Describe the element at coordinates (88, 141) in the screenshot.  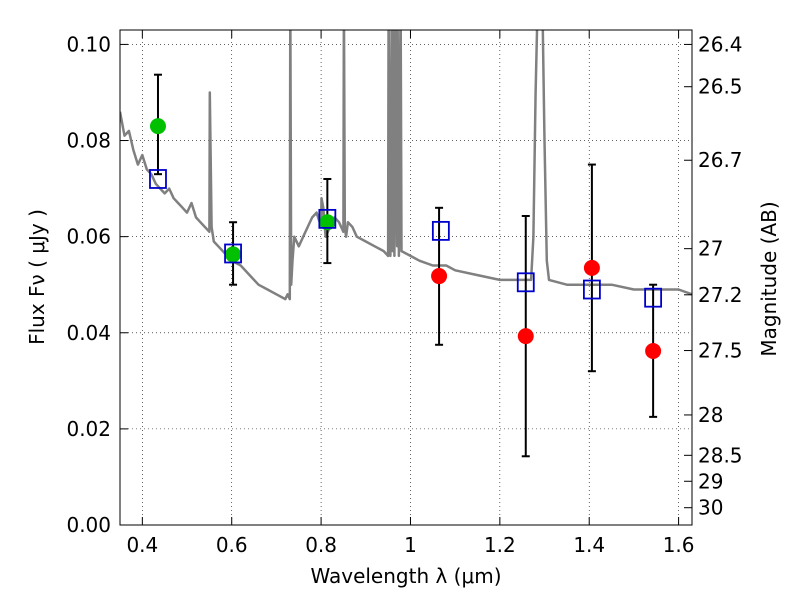
I see `y-tick-label: 0.08` at that location.